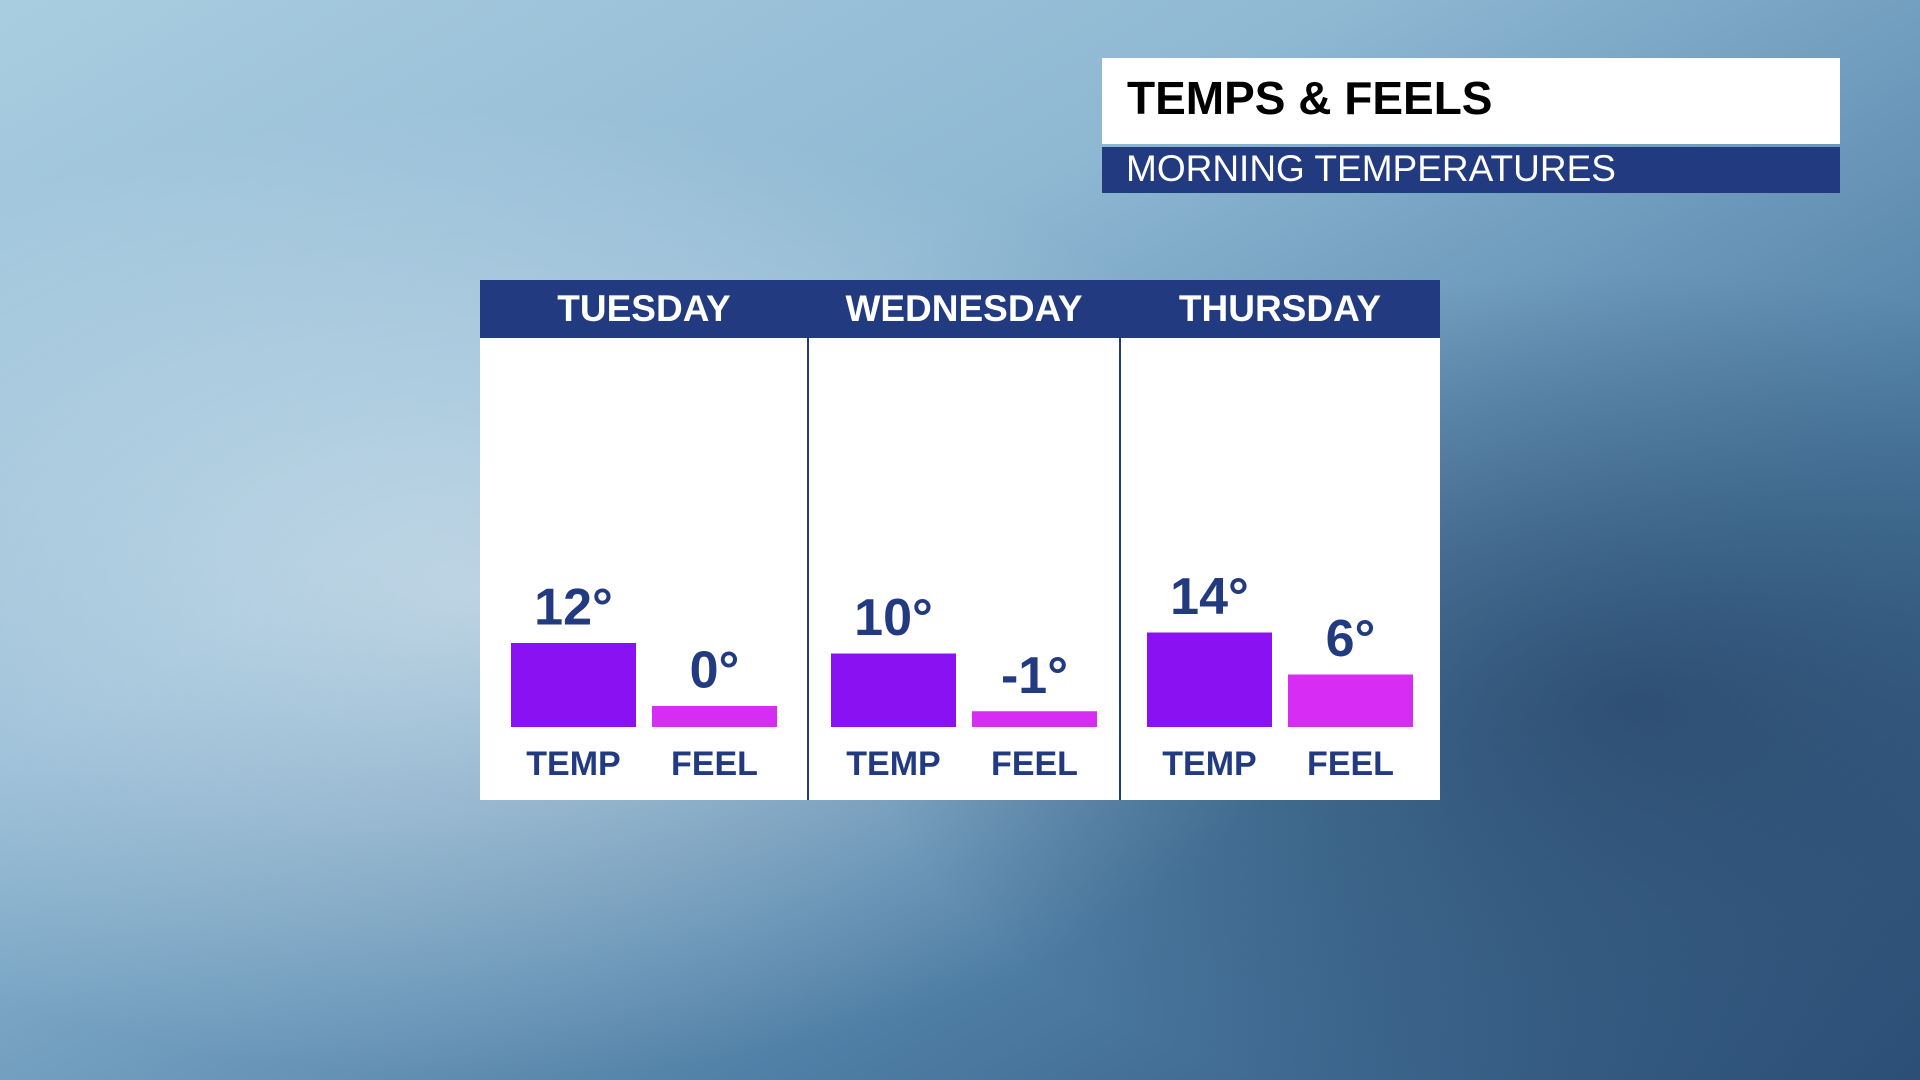 This screenshot has width=1920, height=1080. I want to click on value-label: -1°, so click(1034, 676).